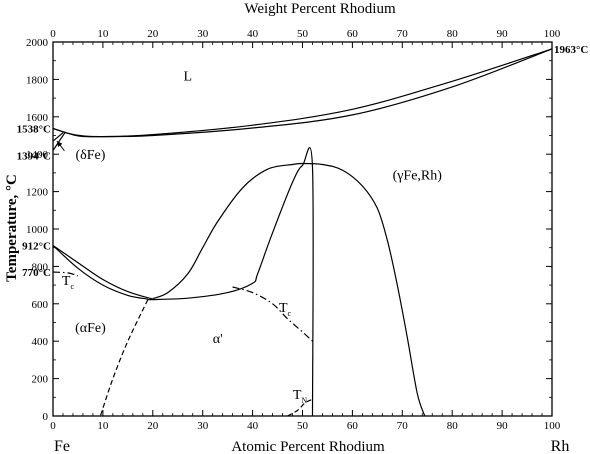 The width and height of the screenshot is (590, 454). I want to click on phase-label-1: (δFe), so click(90, 155).